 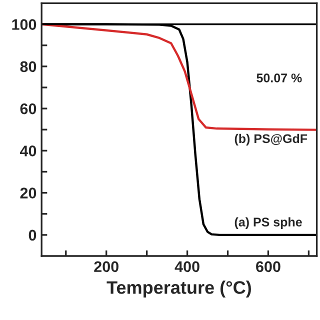 What do you see at coordinates (28, 108) in the screenshot?
I see `y-tick-label: 60` at bounding box center [28, 108].